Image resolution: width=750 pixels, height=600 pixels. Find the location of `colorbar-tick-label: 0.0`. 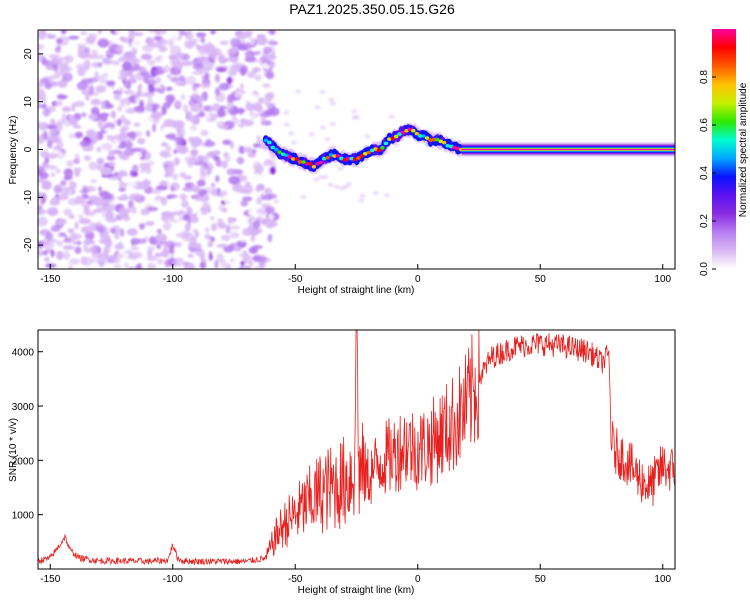

colorbar-tick-label: 0.0 is located at coordinates (704, 269).